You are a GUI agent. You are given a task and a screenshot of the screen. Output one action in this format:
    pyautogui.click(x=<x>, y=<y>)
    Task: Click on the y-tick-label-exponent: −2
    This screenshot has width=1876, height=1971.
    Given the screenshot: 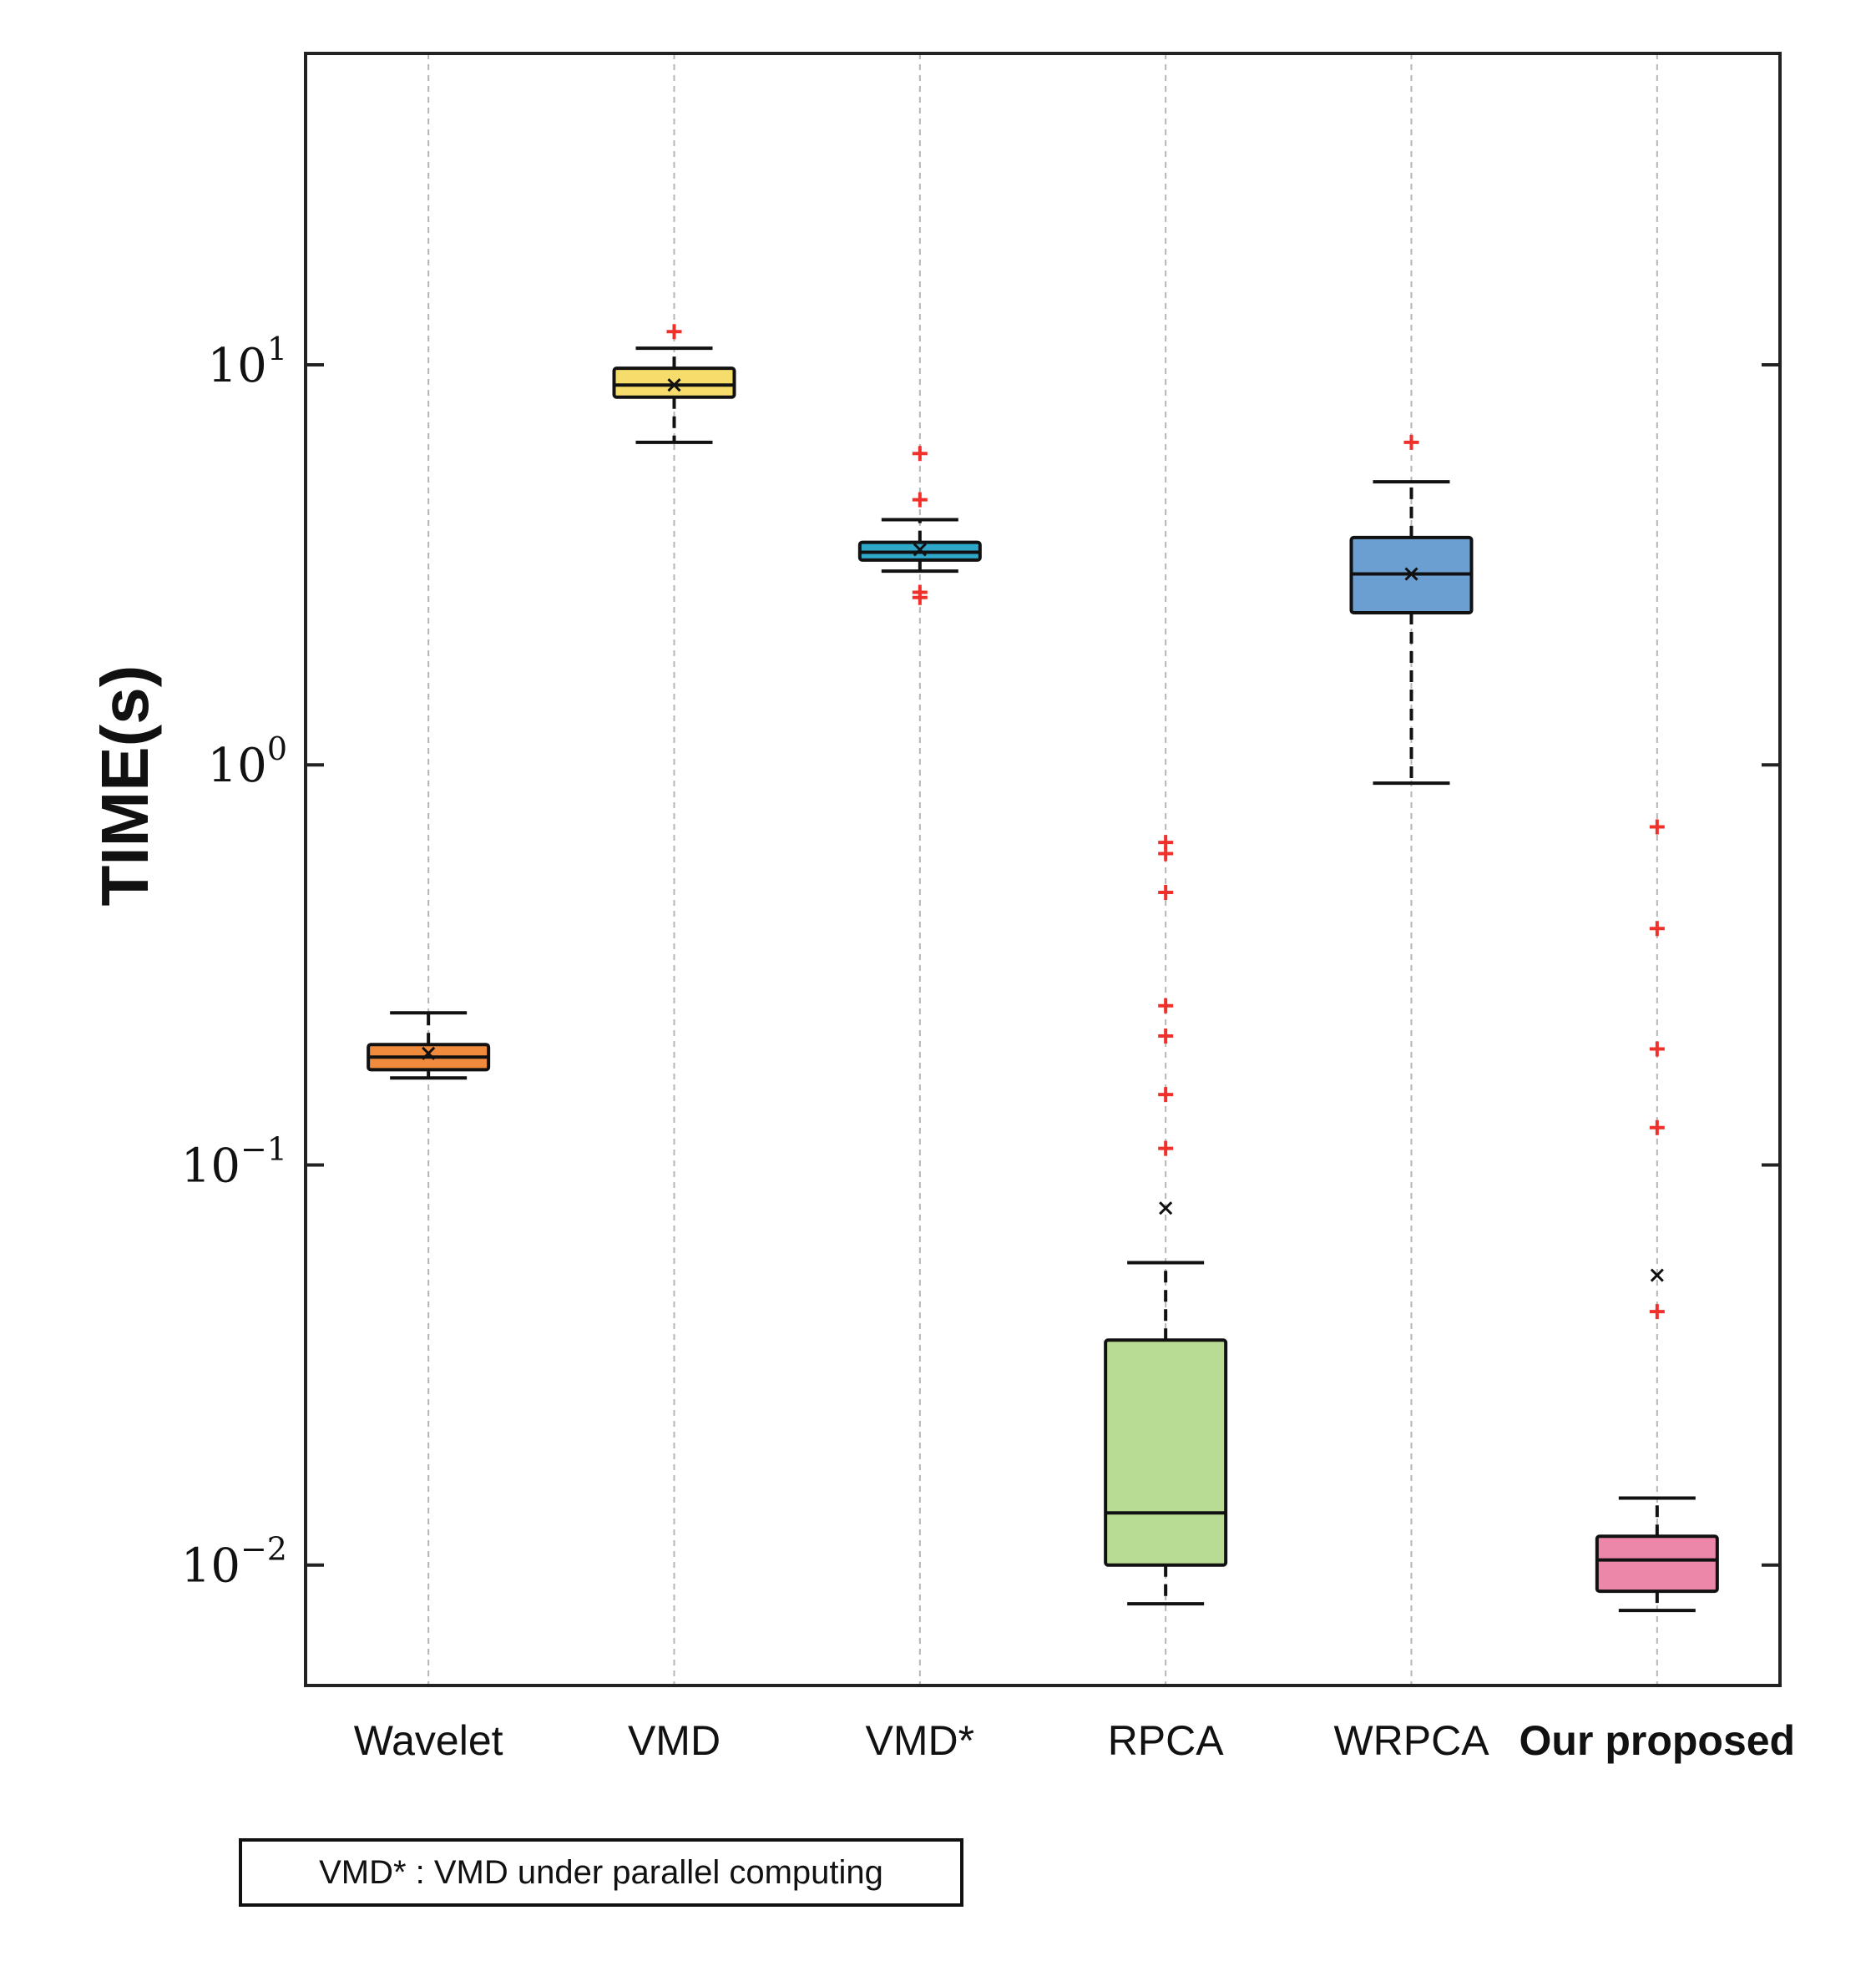 What is the action you would take?
    pyautogui.click(x=263, y=1549)
    